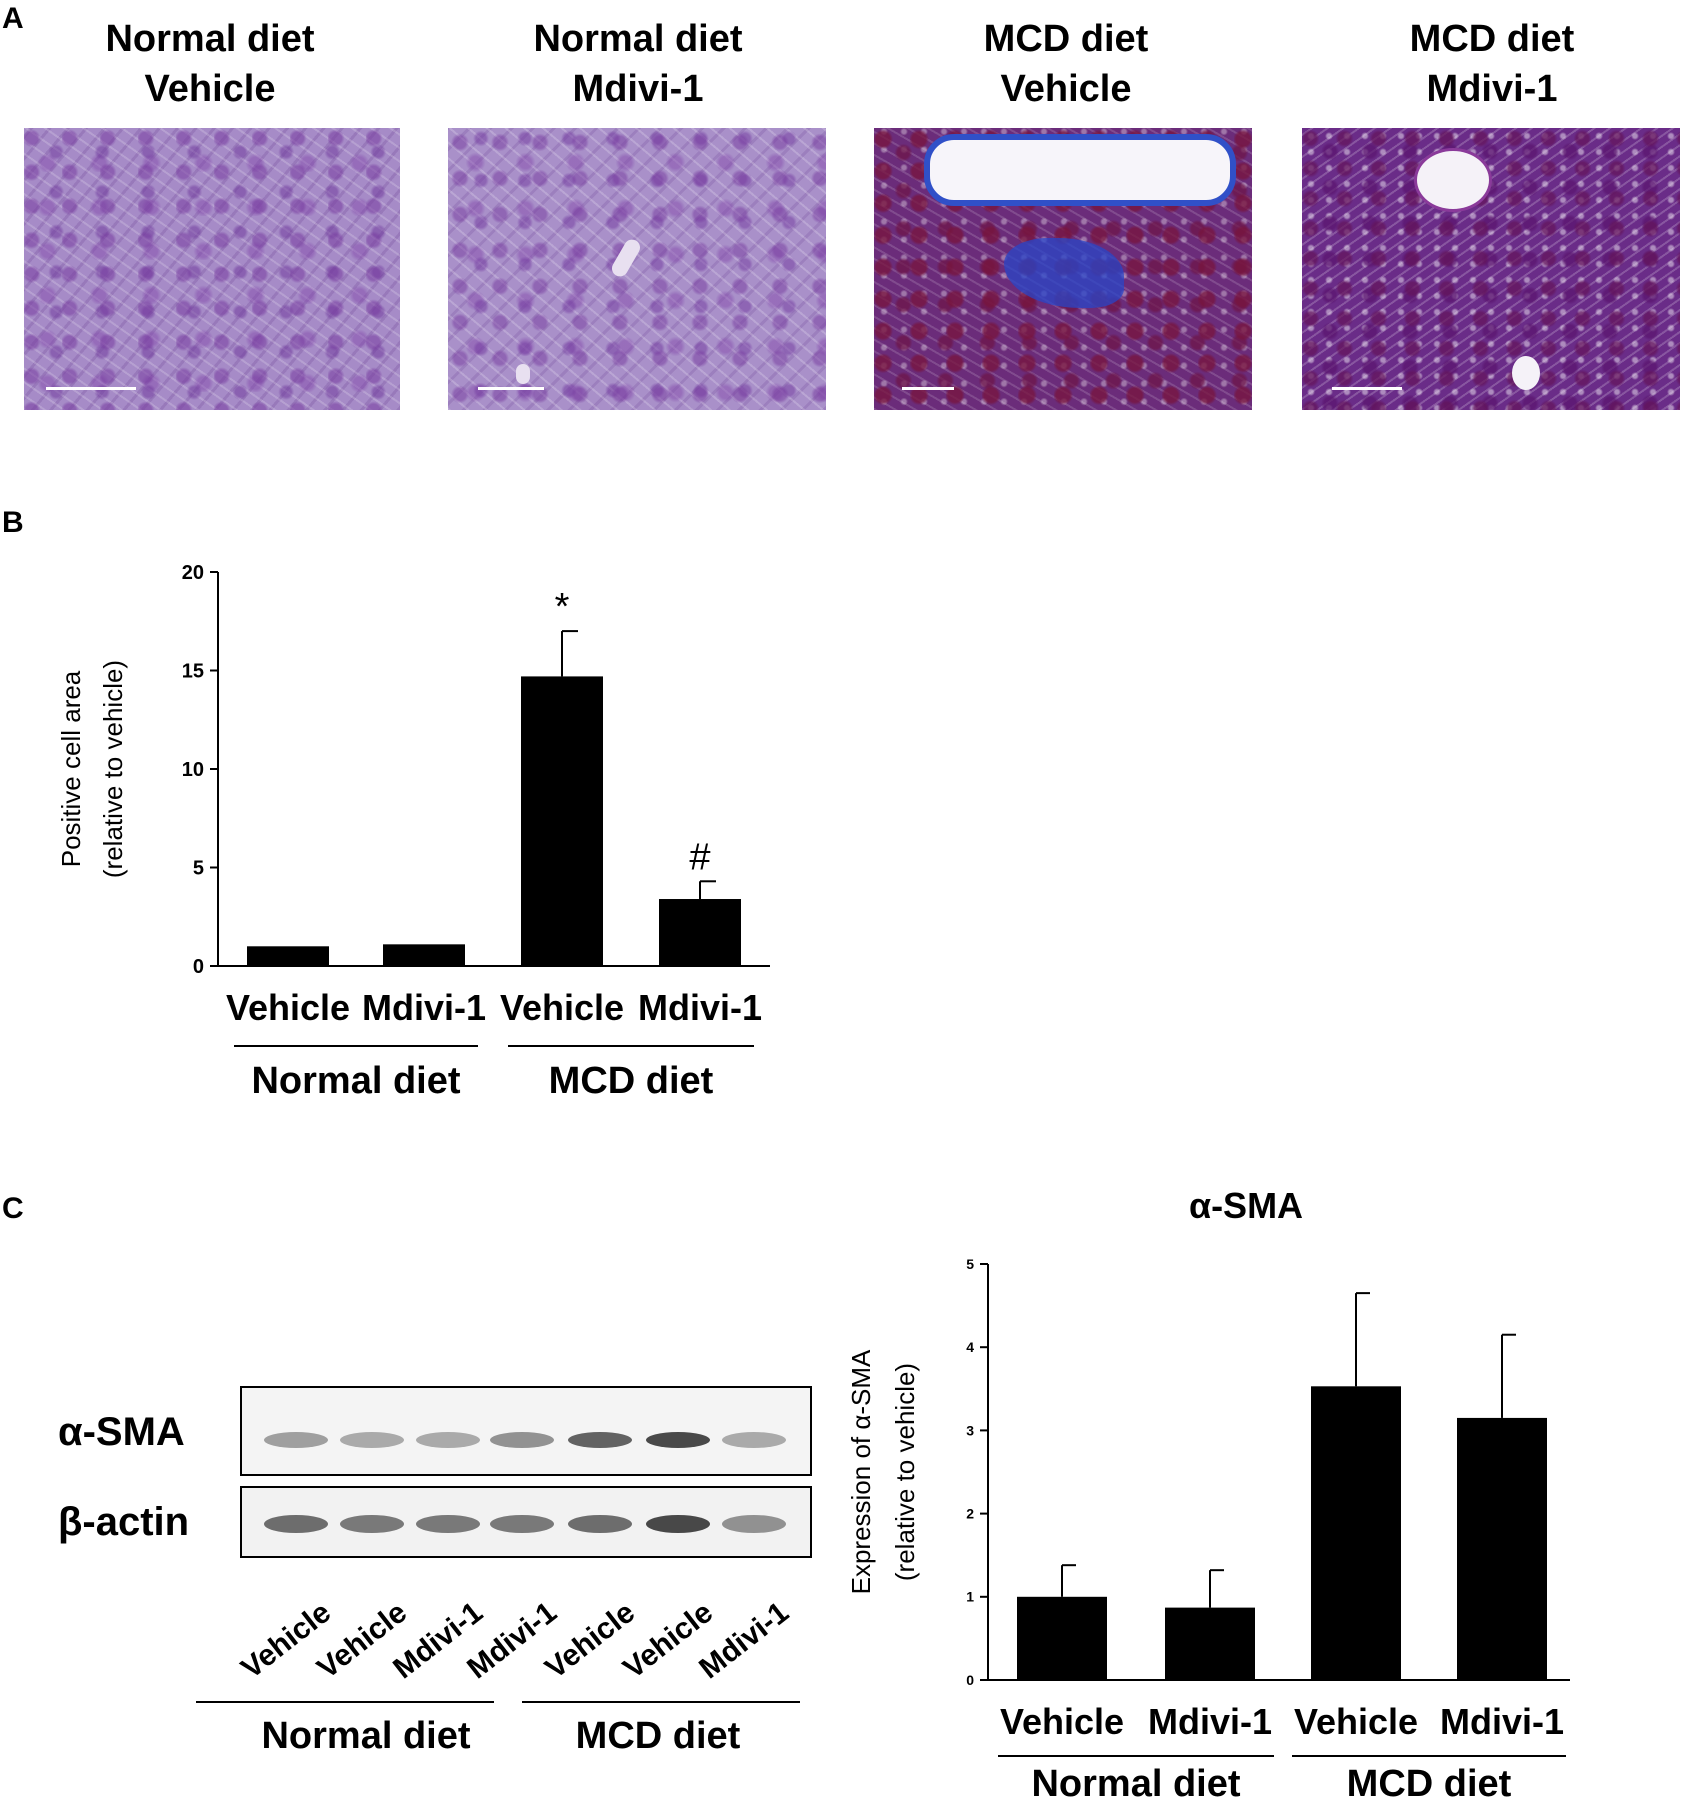 This screenshot has height=1800, width=1688. What do you see at coordinates (637, 269) in the screenshot?
I see `micrograph-normal-mdivi` at bounding box center [637, 269].